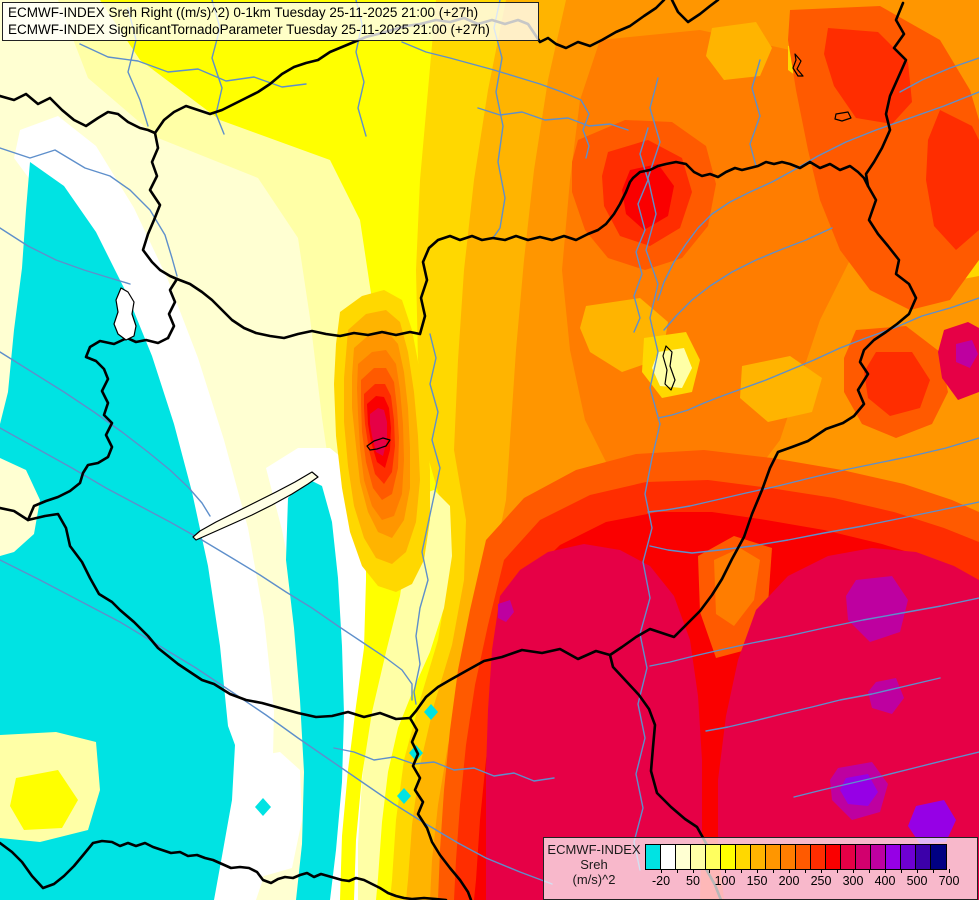 The image size is (979, 900). What do you see at coordinates (725, 881) in the screenshot?
I see `colorbar-tick-label: 100` at bounding box center [725, 881].